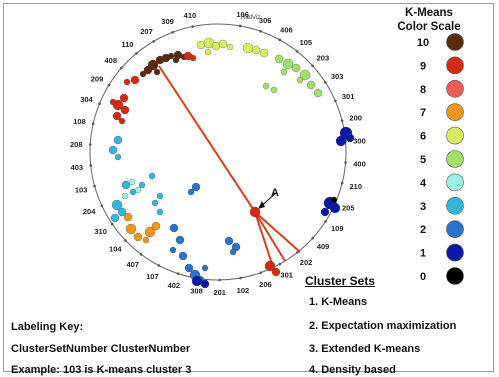 This screenshot has width=499, height=377. What do you see at coordinates (219, 292) in the screenshot?
I see `anchor-label: 201` at bounding box center [219, 292].